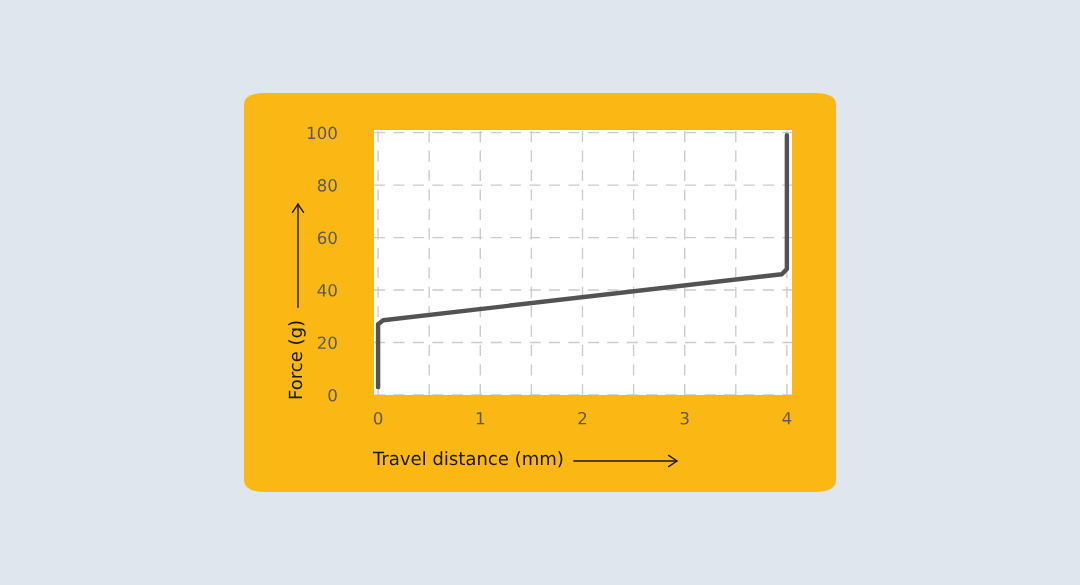 This screenshot has height=585, width=1080. What do you see at coordinates (787, 418) in the screenshot?
I see `x-tick-label: 4` at bounding box center [787, 418].